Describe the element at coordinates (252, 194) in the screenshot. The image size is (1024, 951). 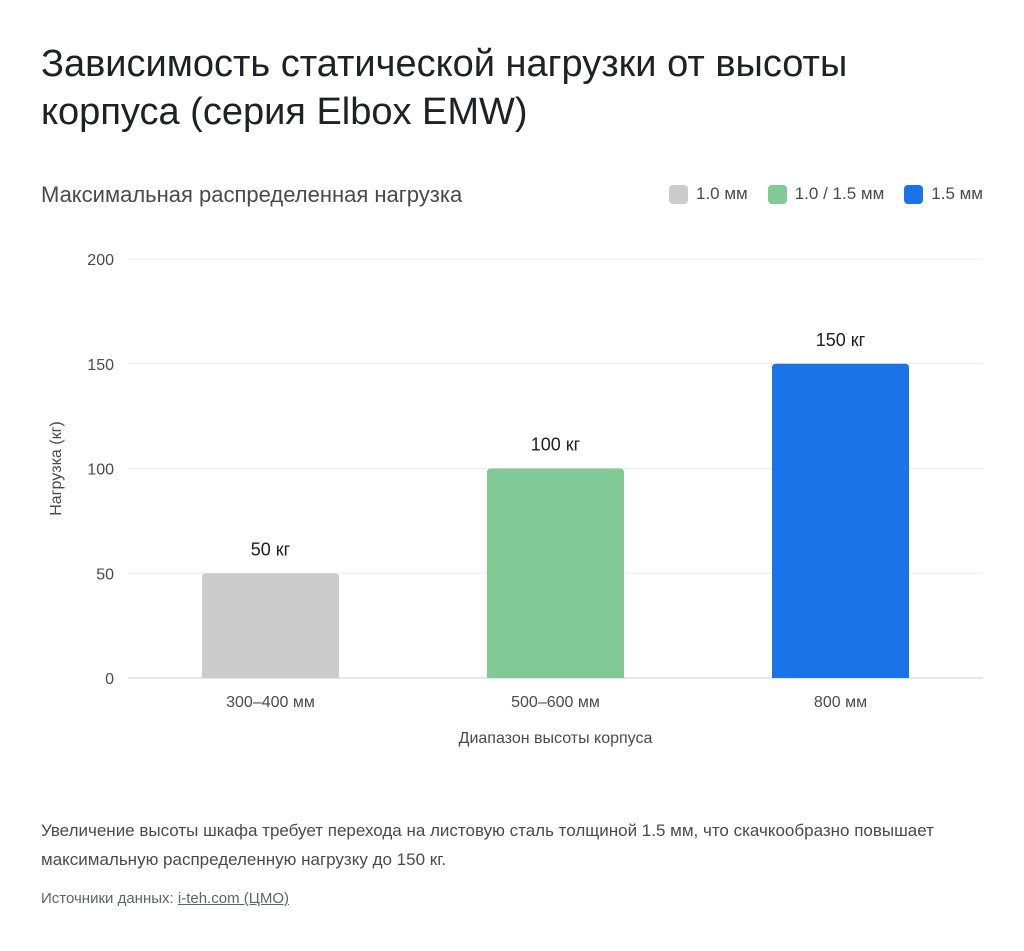
I see `chart-subtitle: Максимальная распределенная нагрузка` at that location.